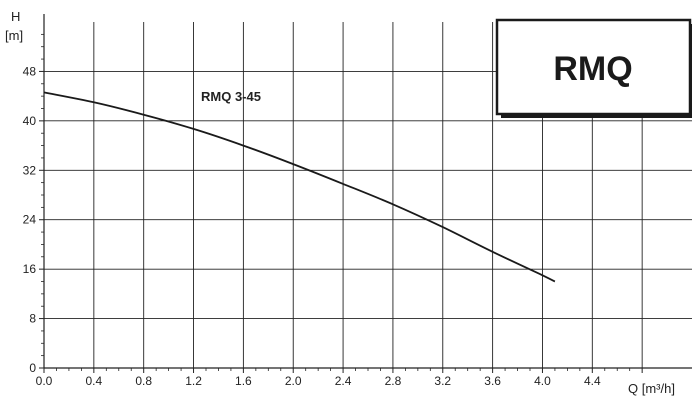  Describe the element at coordinates (32, 319) in the screenshot. I see `y-tick-label: 8` at that location.